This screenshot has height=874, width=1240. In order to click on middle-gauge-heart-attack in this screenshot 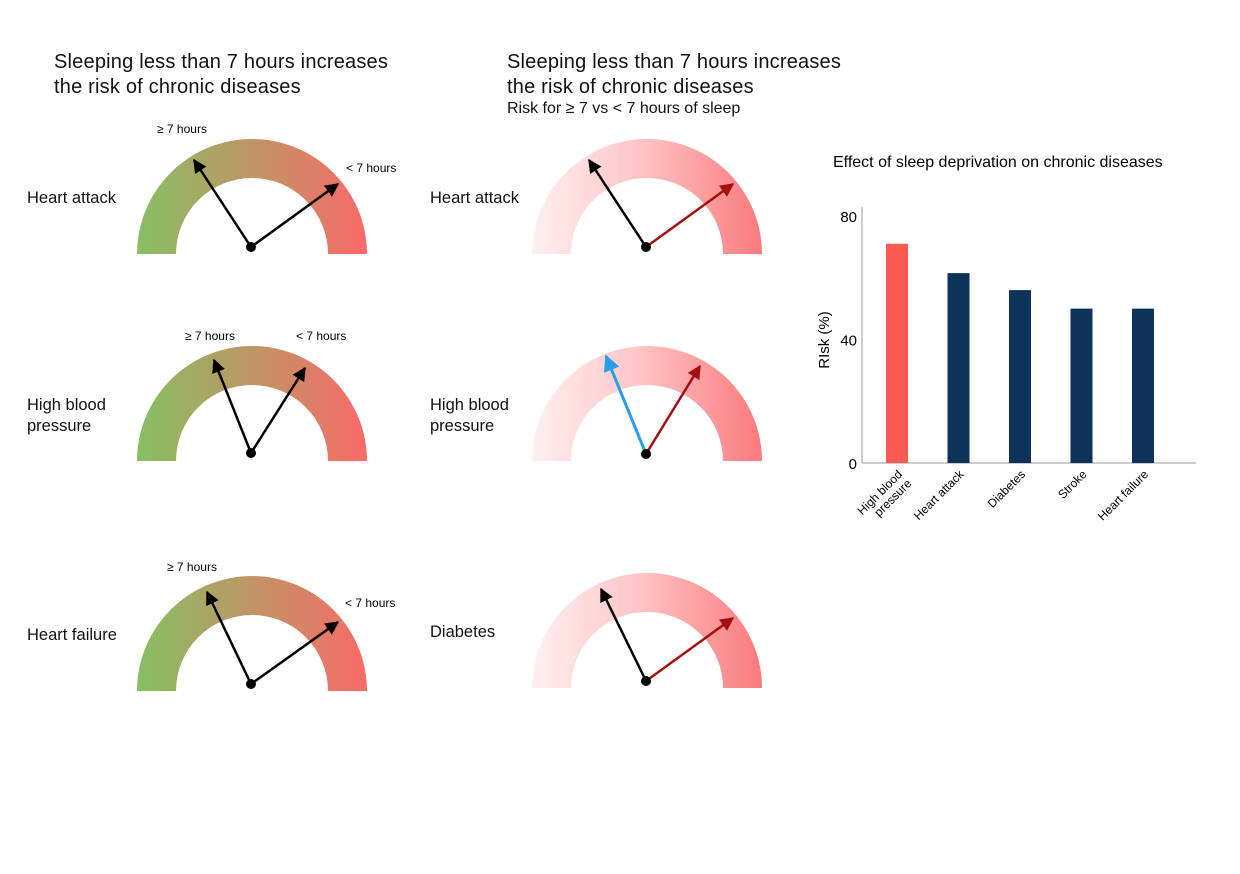, I will do `click(647, 196)`.